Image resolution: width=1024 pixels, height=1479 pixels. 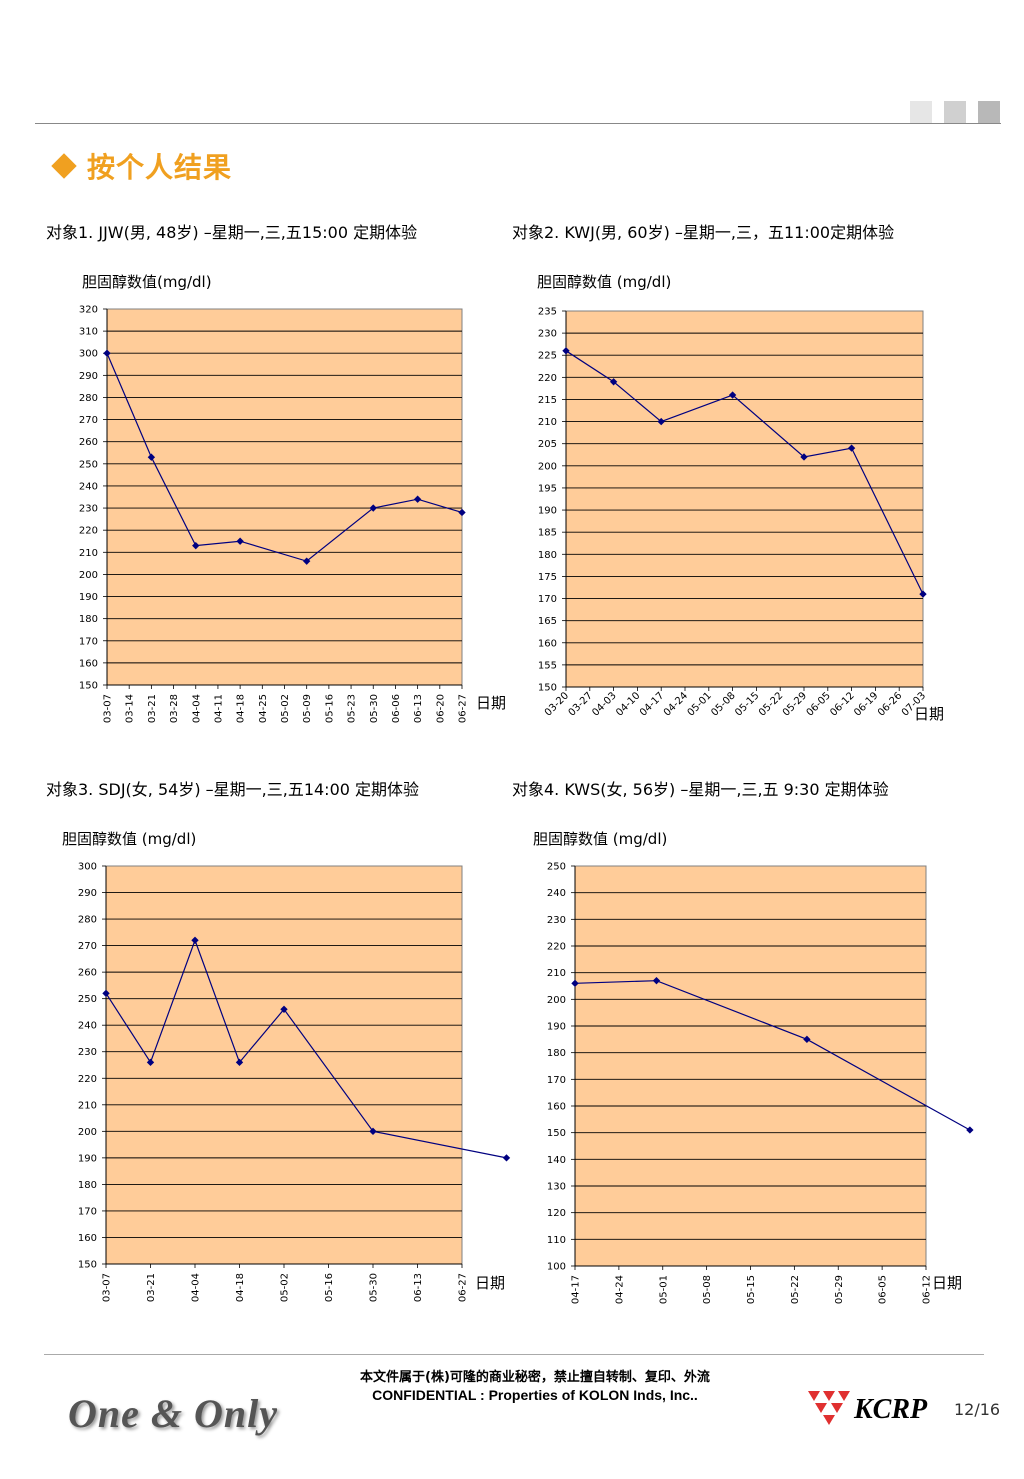 What do you see at coordinates (87, 1105) in the screenshot?
I see `chart-3-ytick-label: 210` at bounding box center [87, 1105].